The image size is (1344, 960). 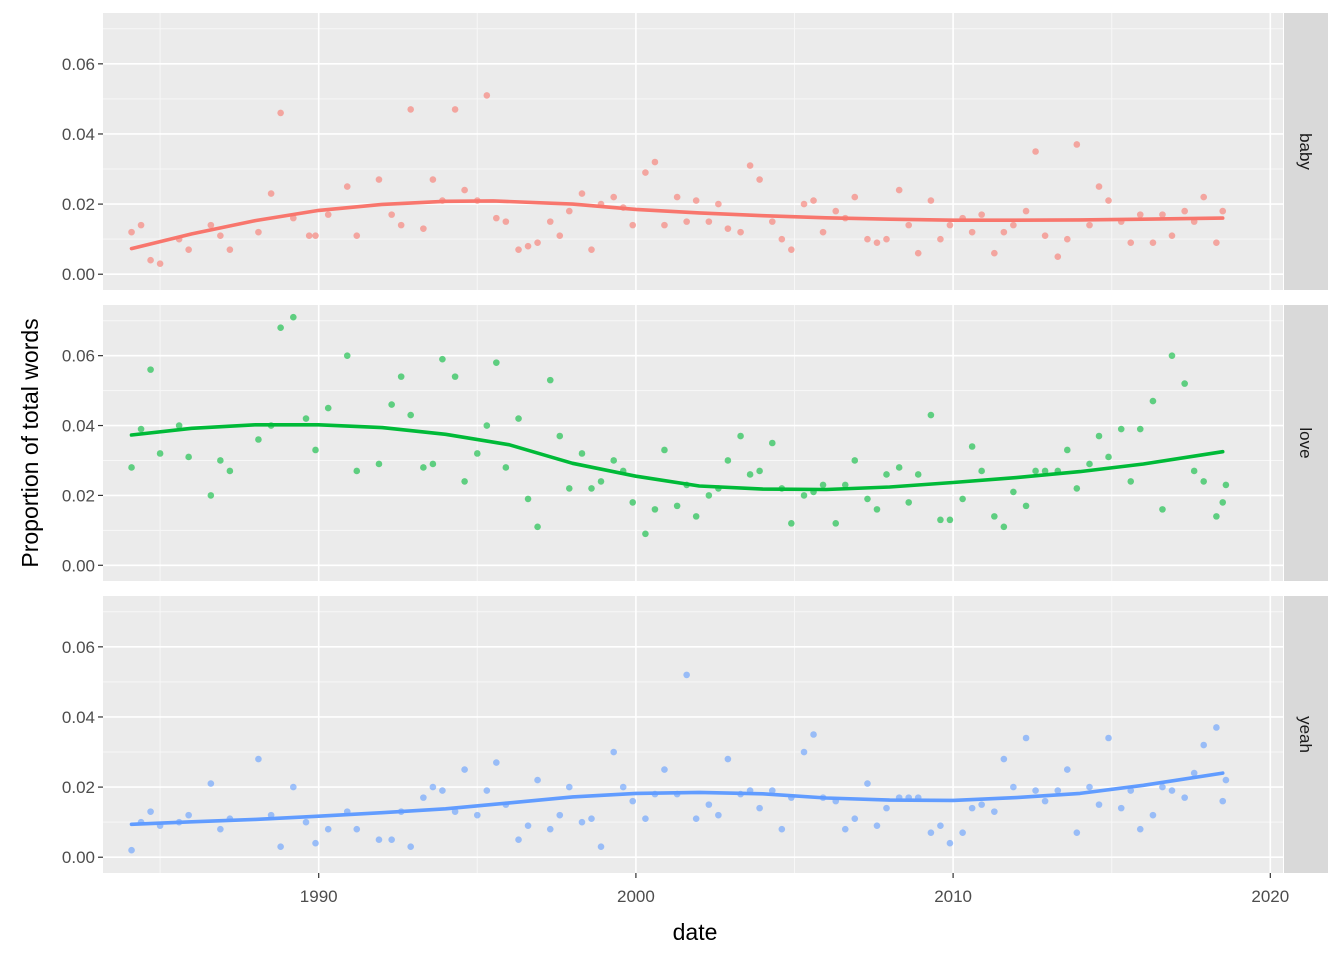 I want to click on y-tick-label: 0.06, so click(x=78, y=647).